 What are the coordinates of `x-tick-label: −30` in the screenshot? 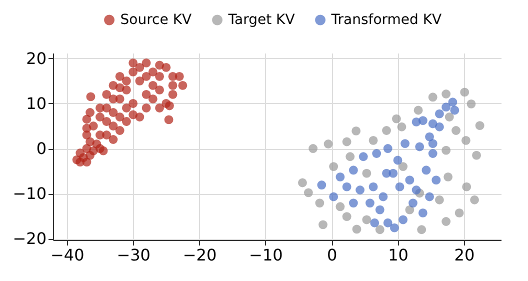 It's located at (133, 255).